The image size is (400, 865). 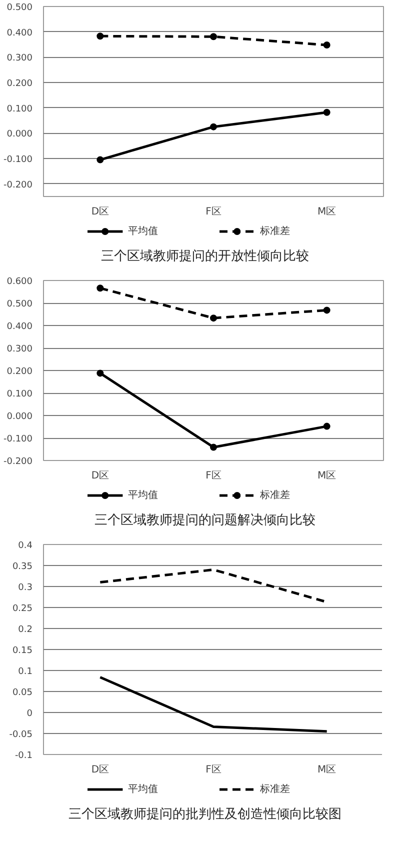 I want to click on y-tick-label: 0.2, so click(x=25, y=630).